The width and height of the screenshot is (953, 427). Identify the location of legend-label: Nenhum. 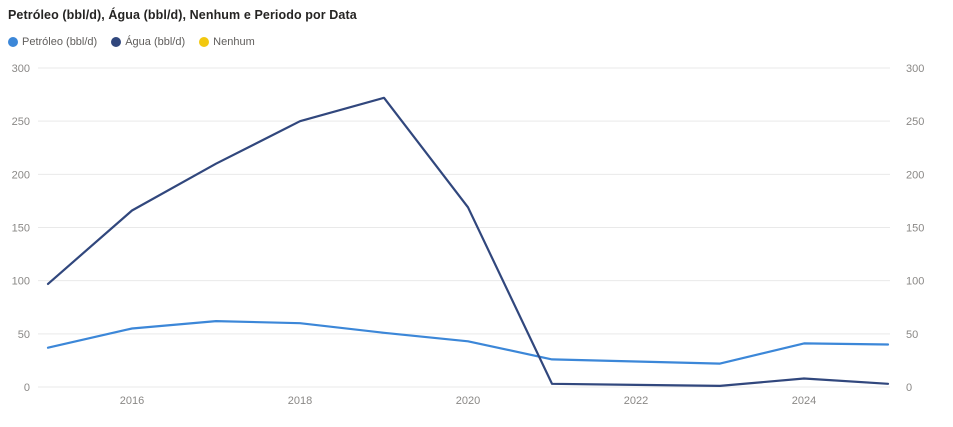
(234, 42).